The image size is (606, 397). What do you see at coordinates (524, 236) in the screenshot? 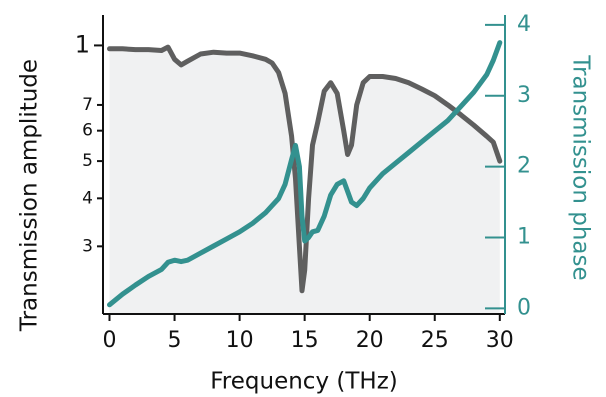
I see `y2-tick-label: 1` at bounding box center [524, 236].